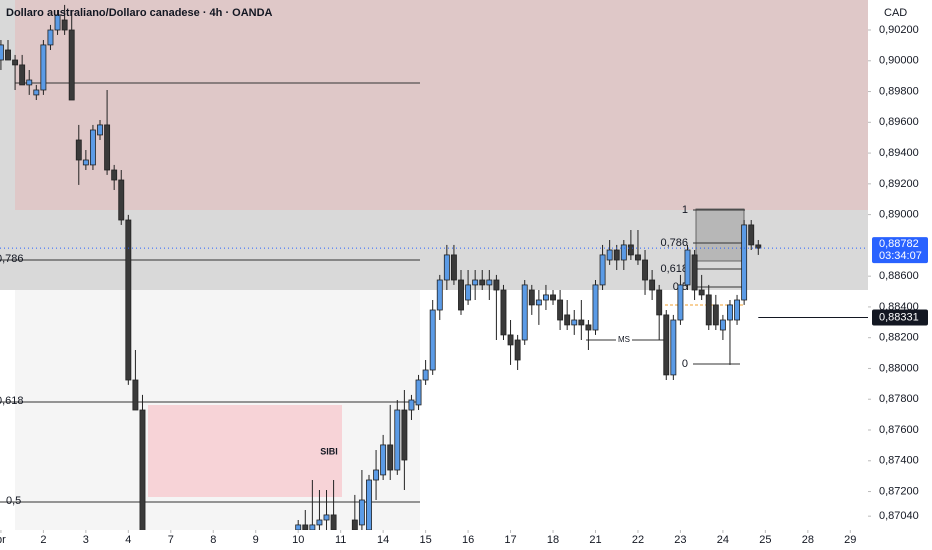 This screenshot has width=932, height=550. What do you see at coordinates (850, 540) in the screenshot?
I see `x-tick-label: 29` at bounding box center [850, 540].